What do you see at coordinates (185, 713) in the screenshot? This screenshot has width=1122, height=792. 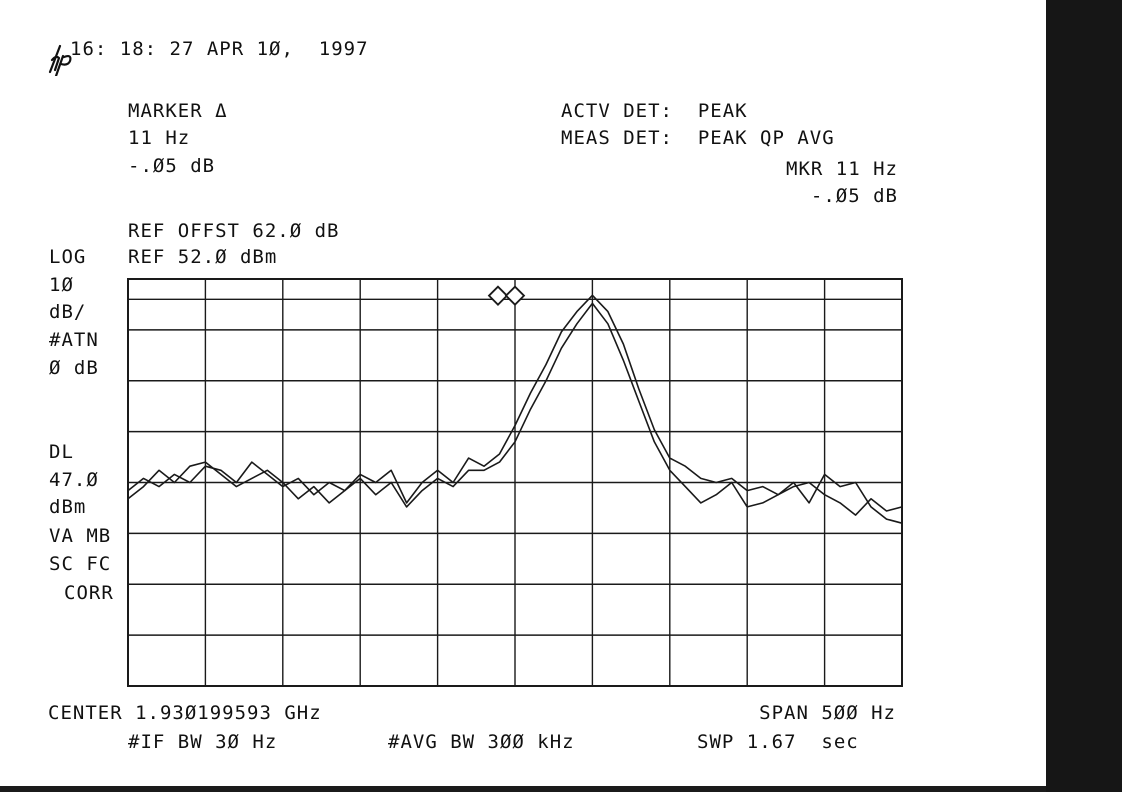 I see `center-frequency: CENTER 1.93Ø199593 GHz` at bounding box center [185, 713].